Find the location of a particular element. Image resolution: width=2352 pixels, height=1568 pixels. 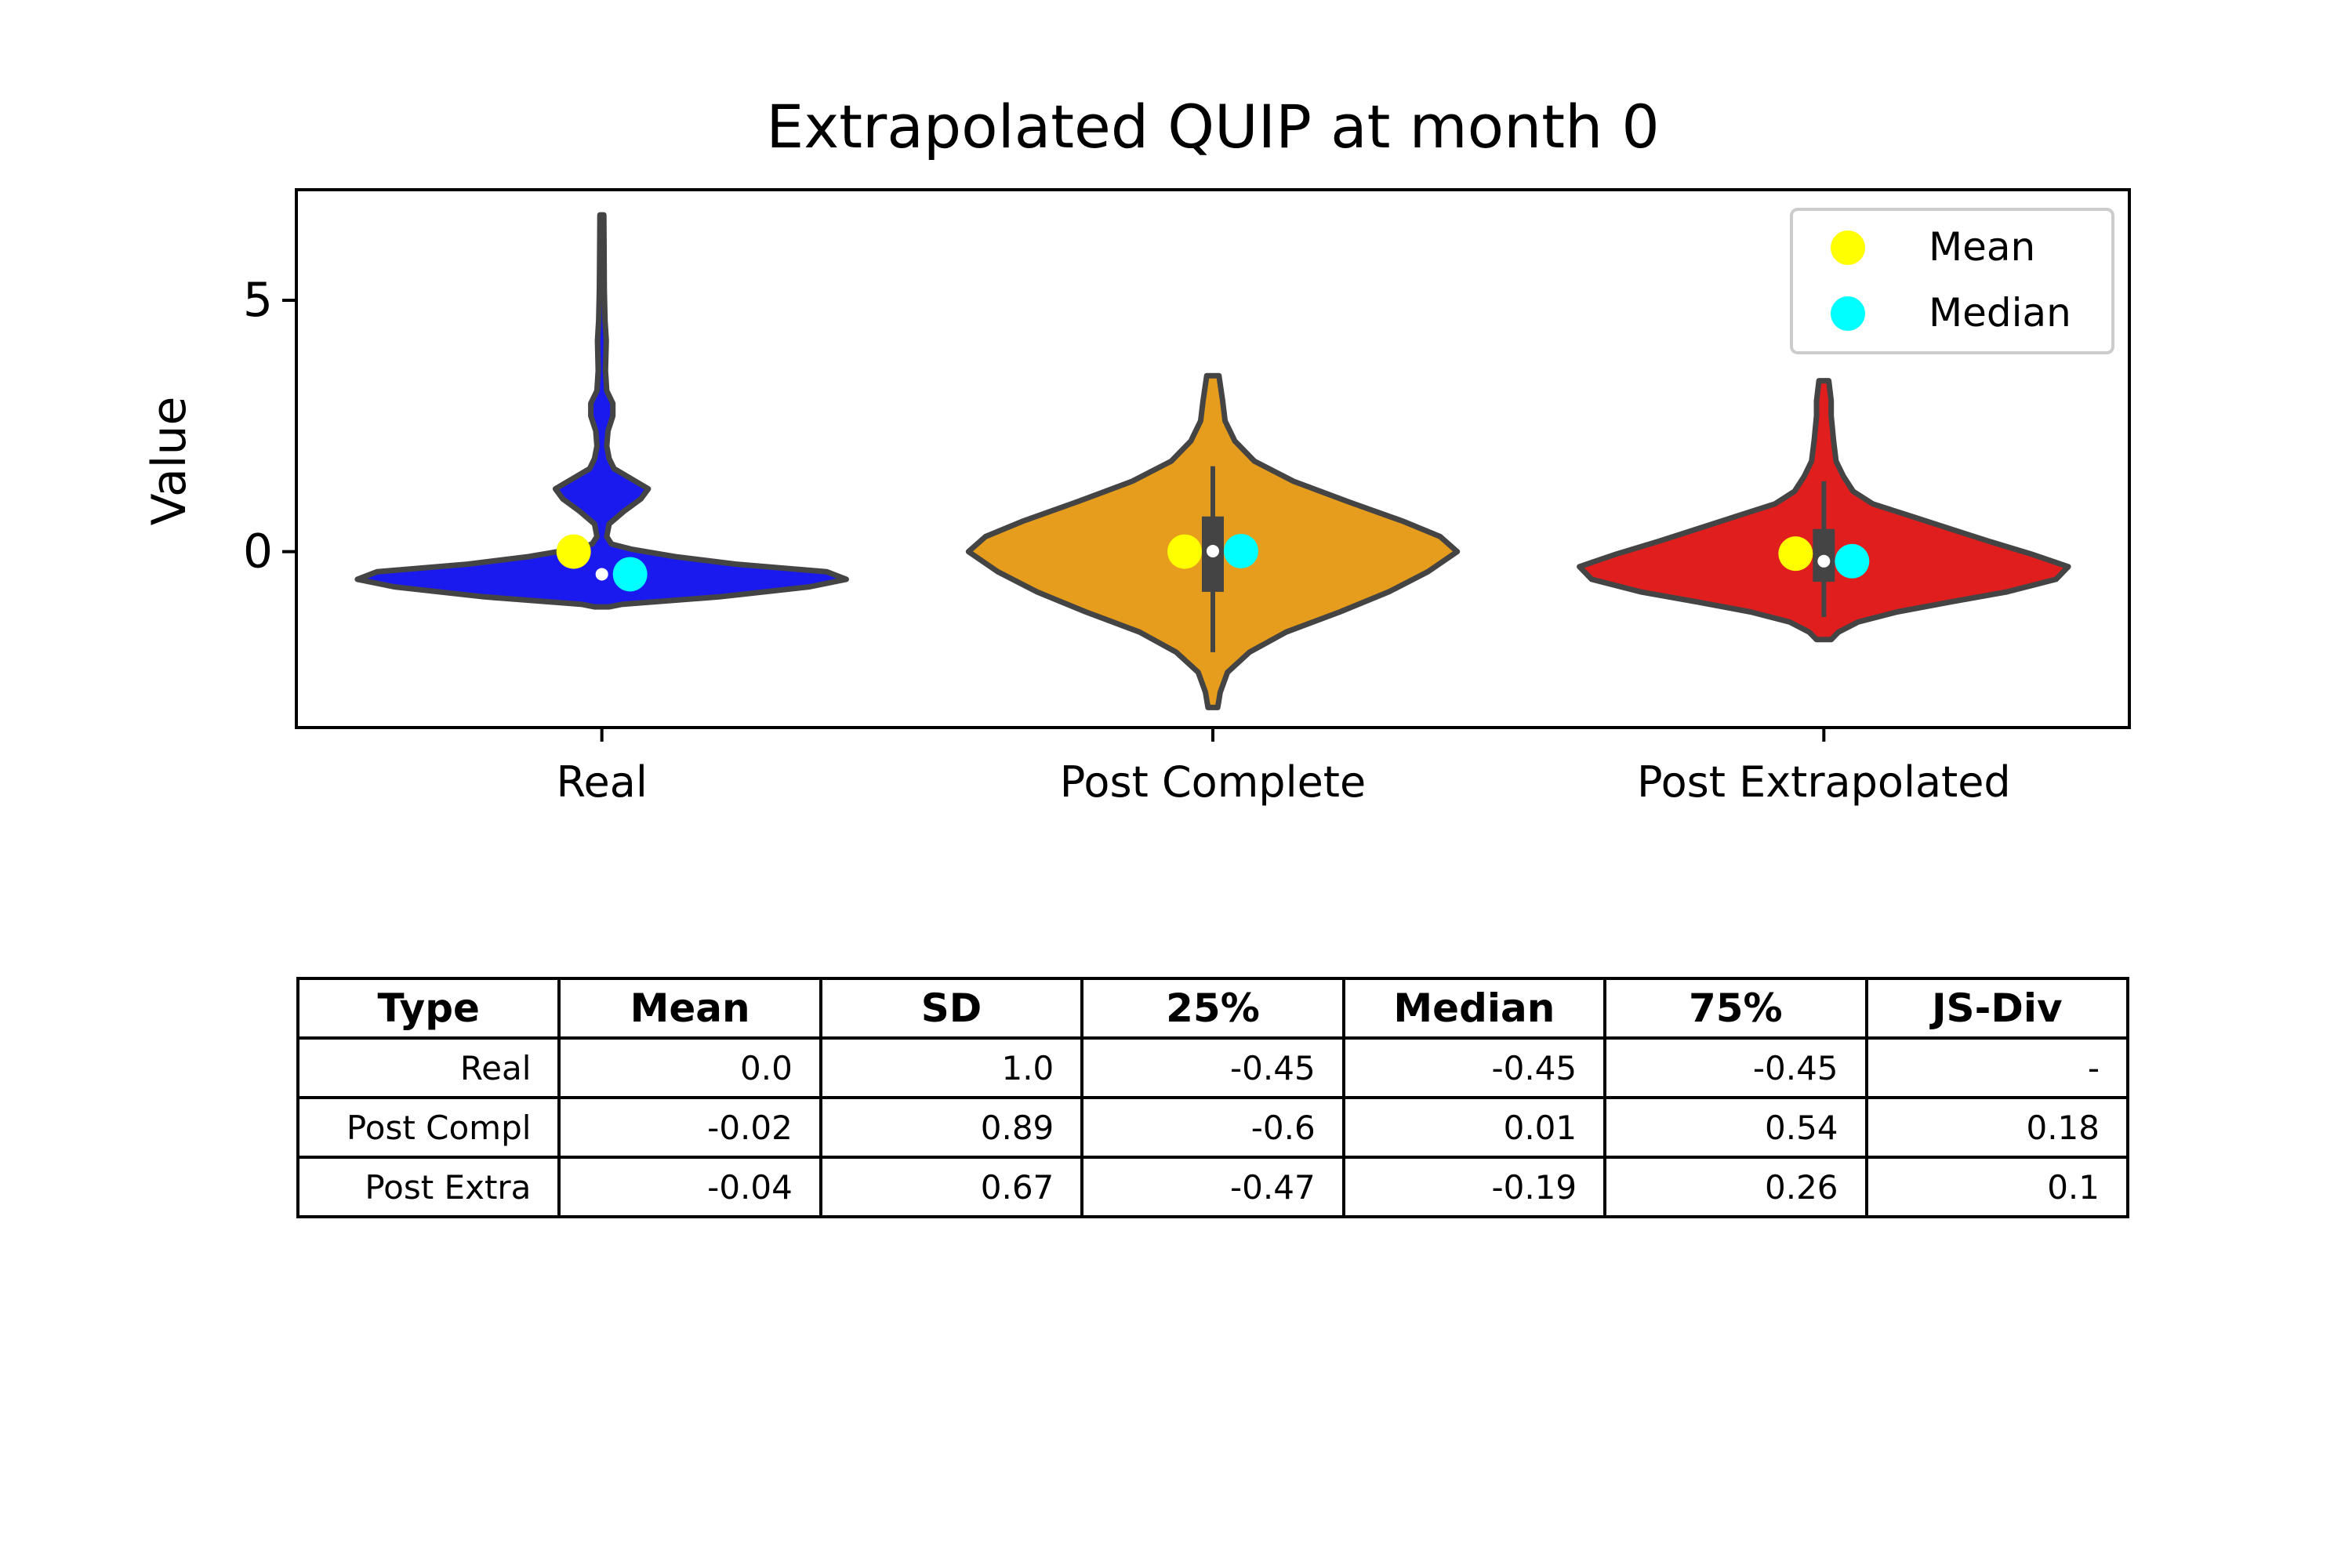

header-75: 75% is located at coordinates (1735, 1008).